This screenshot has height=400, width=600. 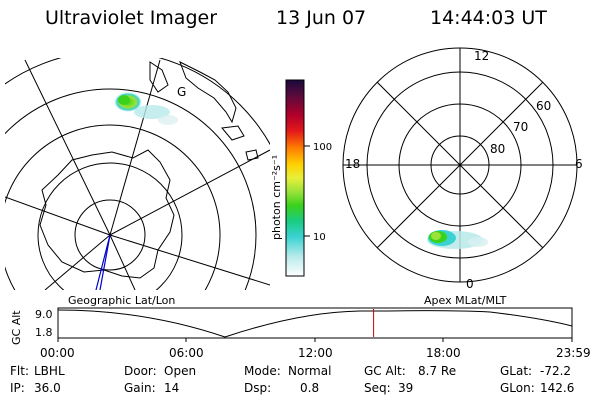 What do you see at coordinates (406, 388) in the screenshot?
I see `info-seq-value: 39` at bounding box center [406, 388].